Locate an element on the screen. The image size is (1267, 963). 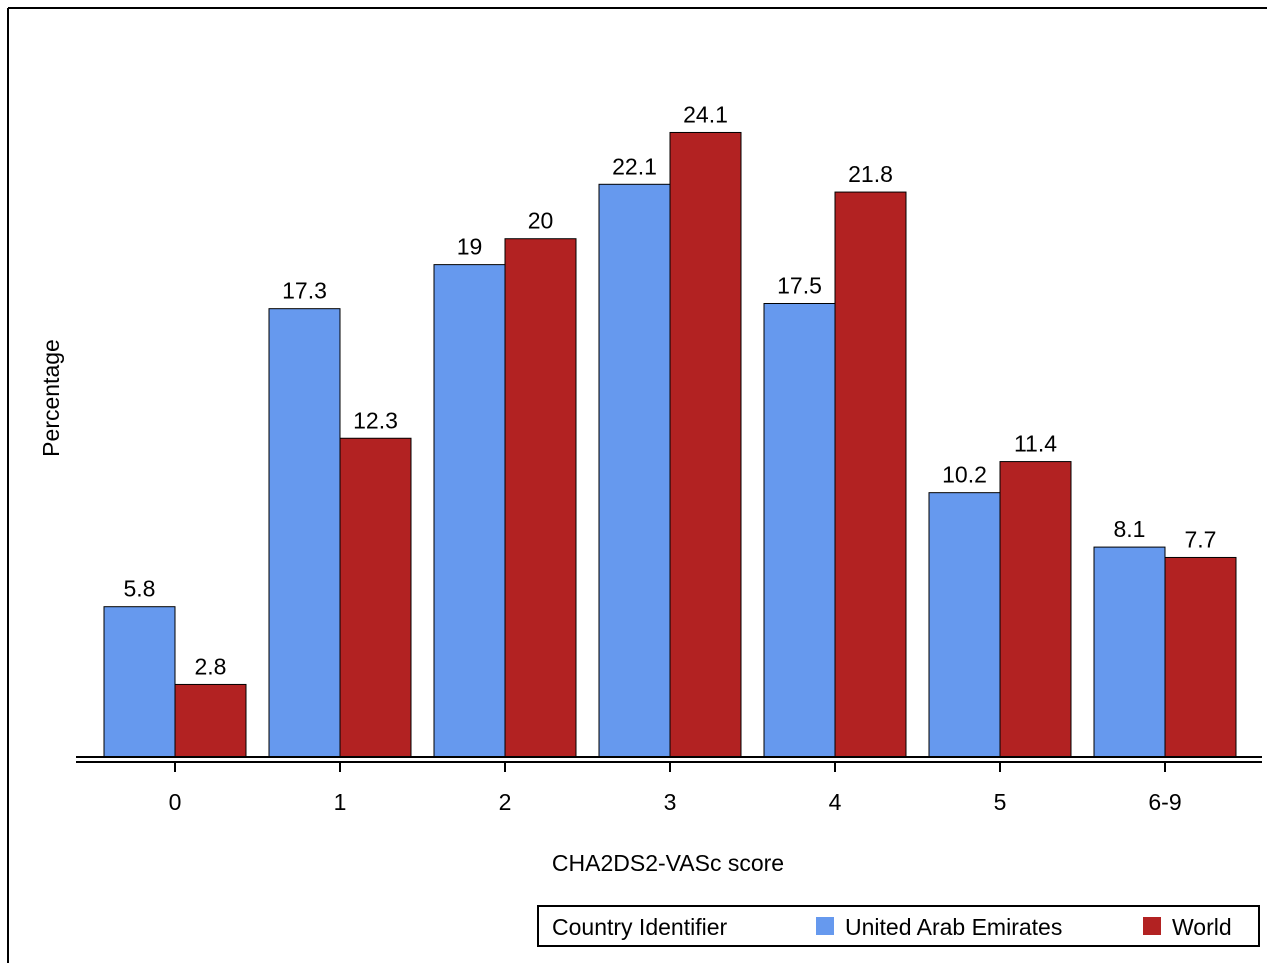
legend-swatch-world is located at coordinates (1152, 926).